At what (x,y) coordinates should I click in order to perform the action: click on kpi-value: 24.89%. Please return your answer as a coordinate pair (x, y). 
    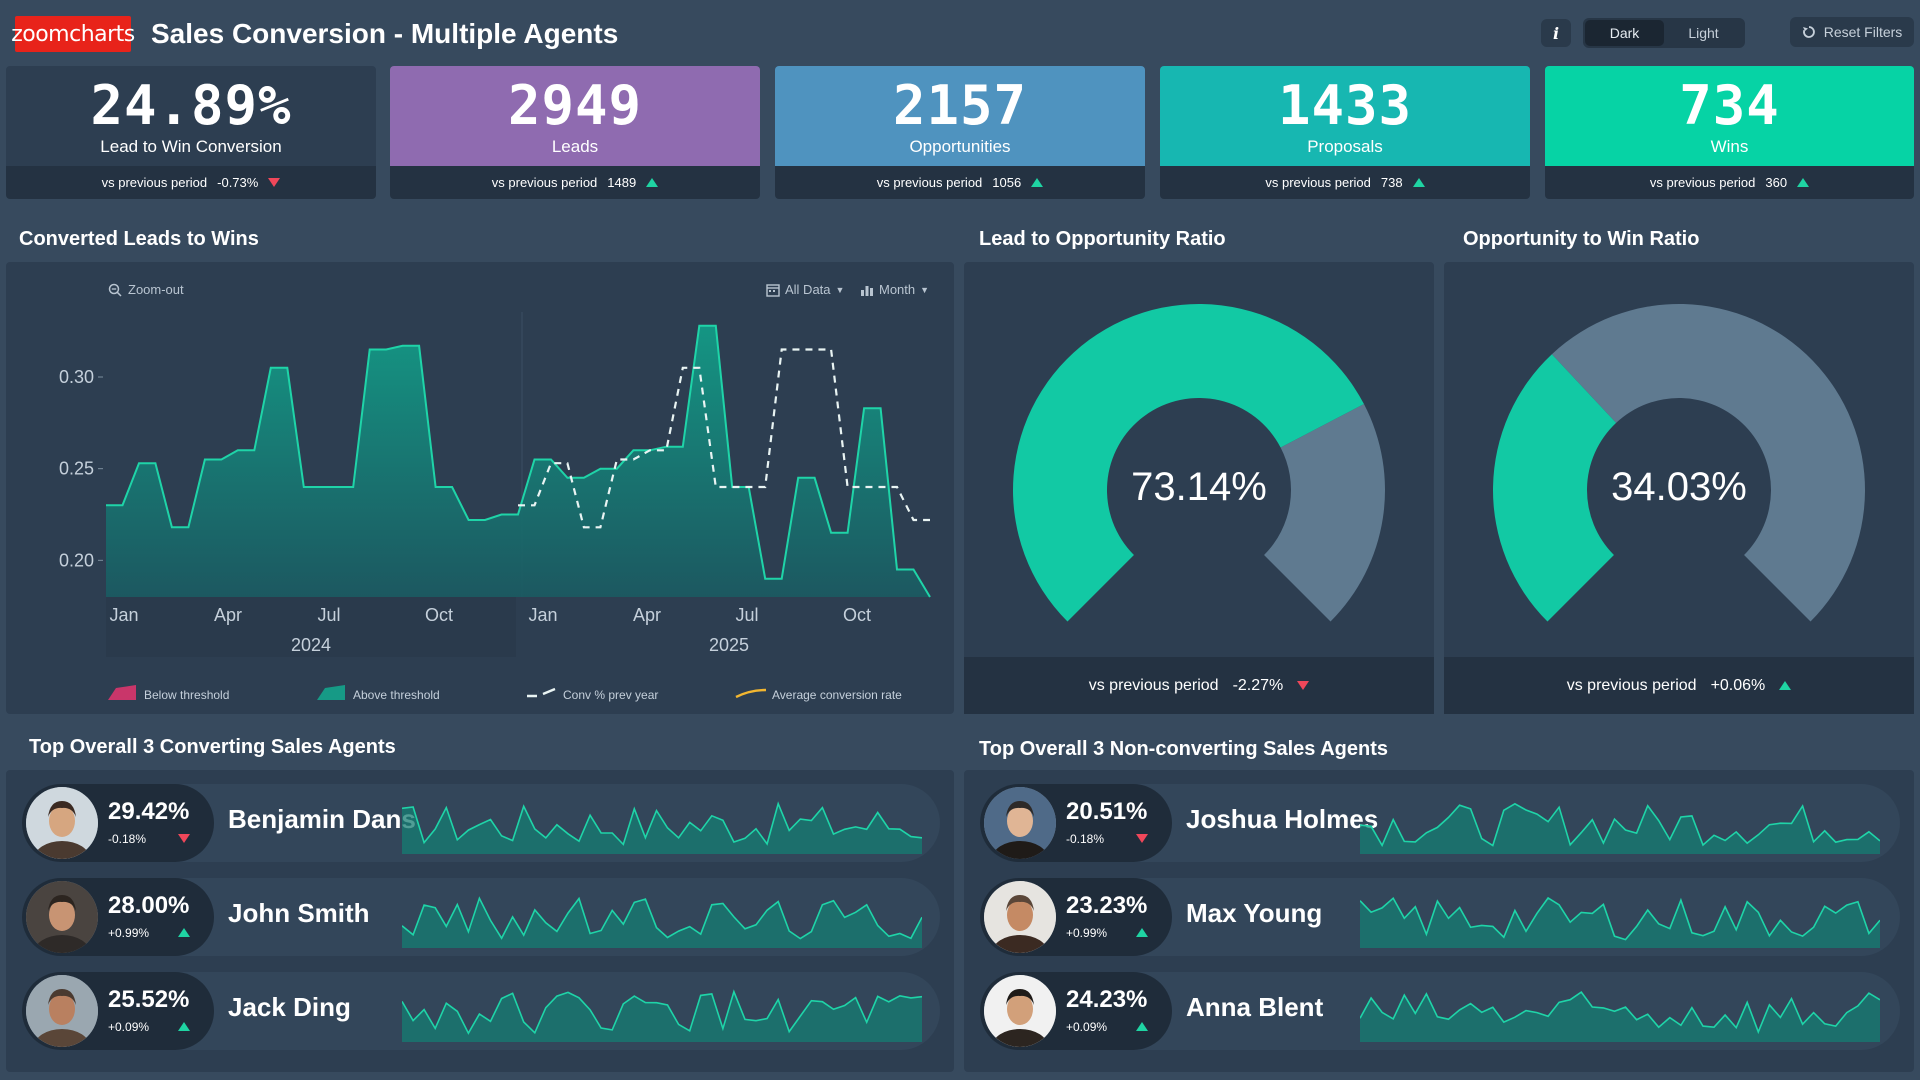
    Looking at the image, I should click on (191, 105).